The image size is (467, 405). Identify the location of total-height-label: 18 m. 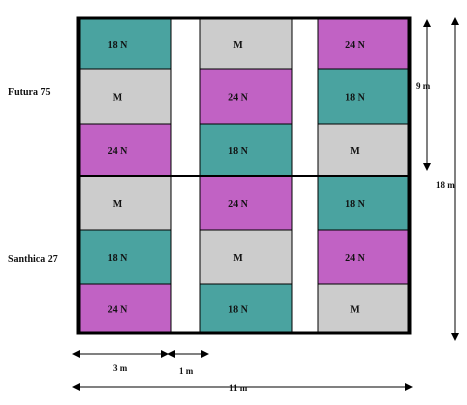
(445, 185).